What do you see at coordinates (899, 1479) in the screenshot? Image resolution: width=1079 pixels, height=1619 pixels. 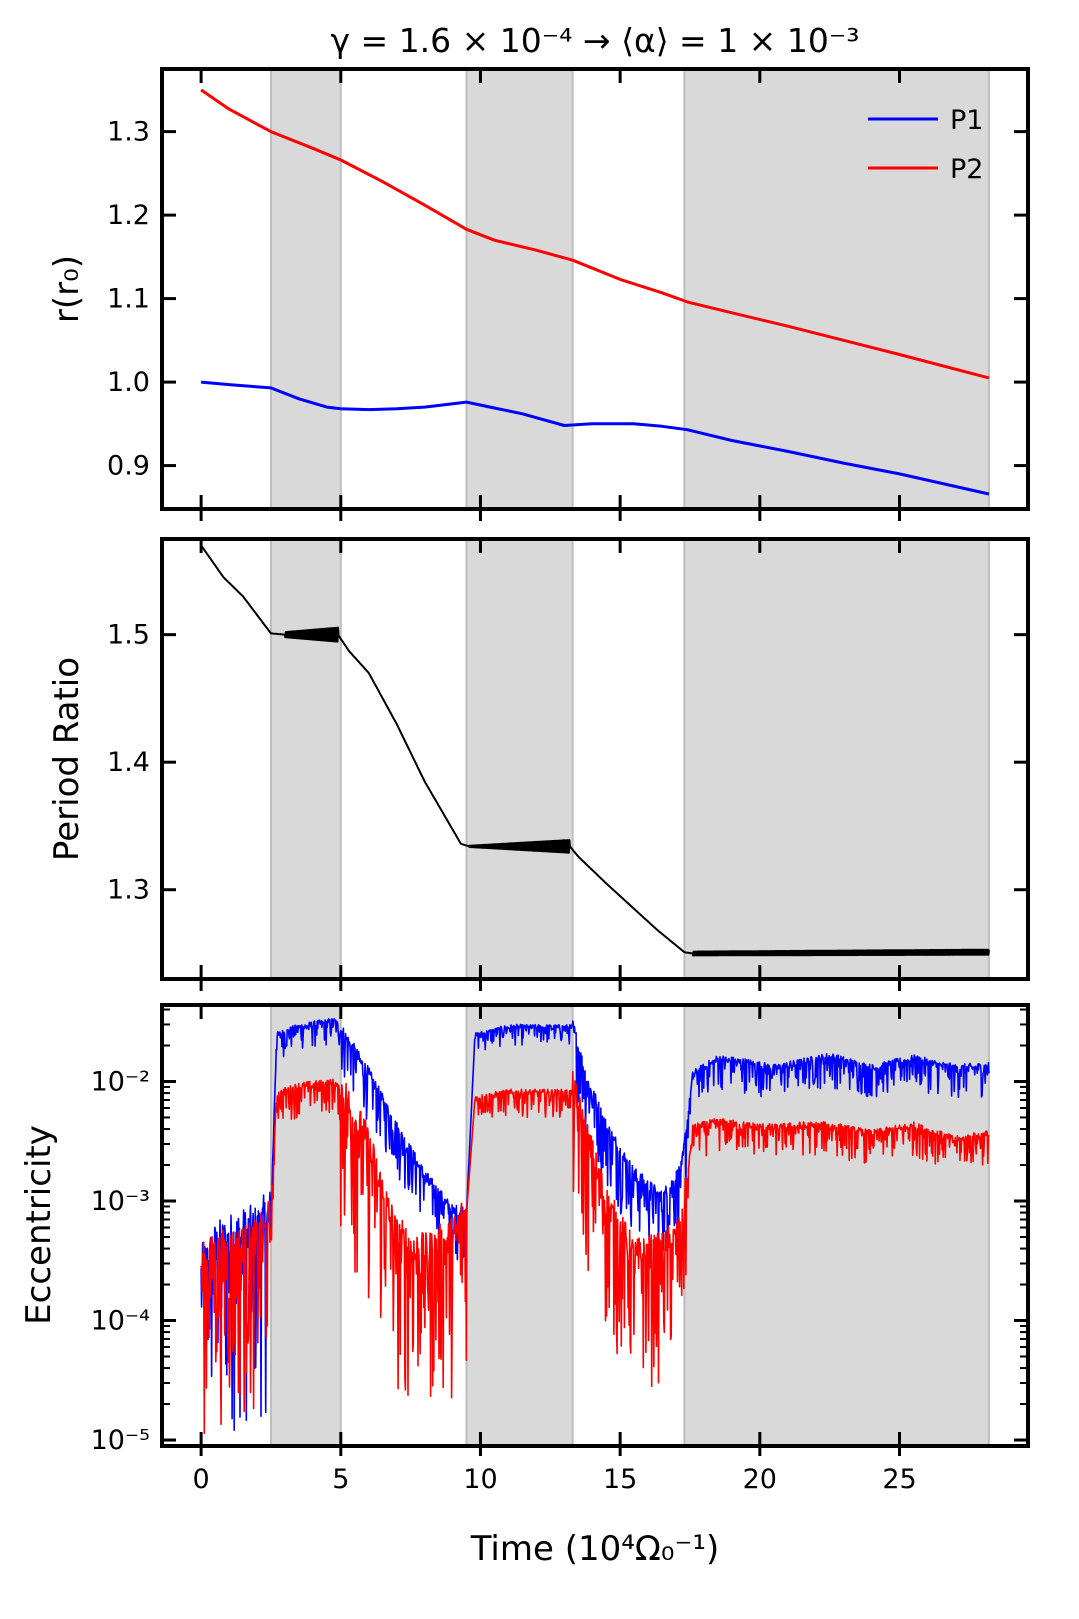 I see `x-tick-label: 25` at bounding box center [899, 1479].